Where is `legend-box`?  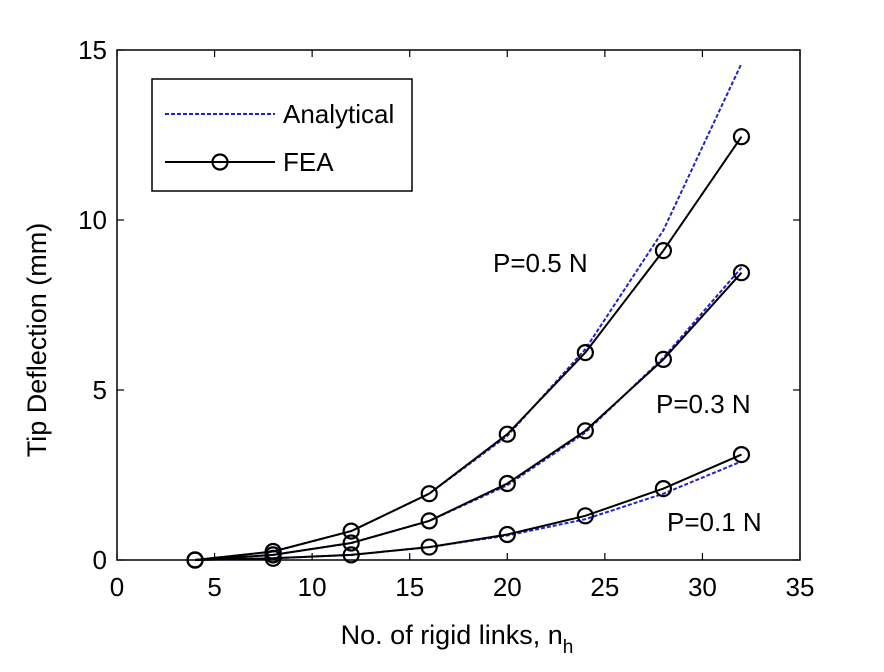 legend-box is located at coordinates (282, 135).